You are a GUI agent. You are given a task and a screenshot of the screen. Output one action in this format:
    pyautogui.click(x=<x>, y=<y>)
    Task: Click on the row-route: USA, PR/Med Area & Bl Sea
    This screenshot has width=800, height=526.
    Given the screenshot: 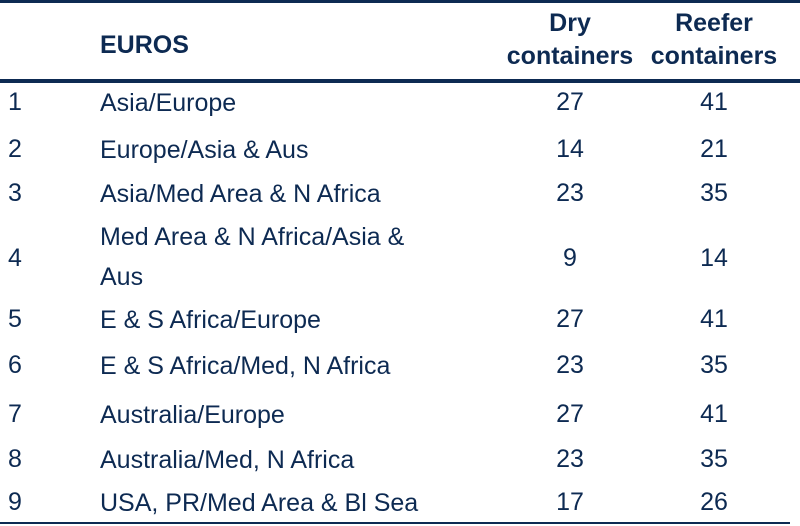 What is the action you would take?
    pyautogui.click(x=259, y=503)
    